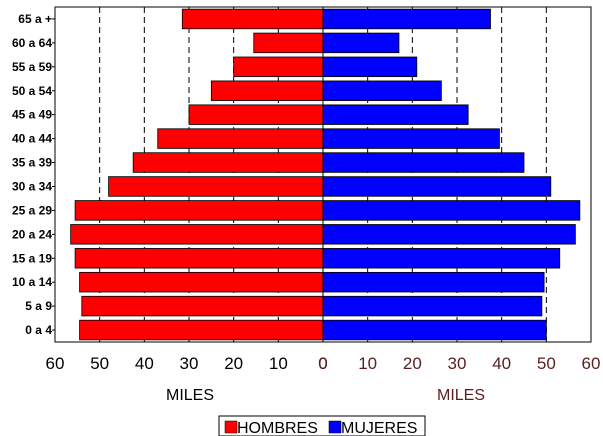 This screenshot has width=603, height=436. I want to click on x-tick-label-right: 60, so click(591, 363).